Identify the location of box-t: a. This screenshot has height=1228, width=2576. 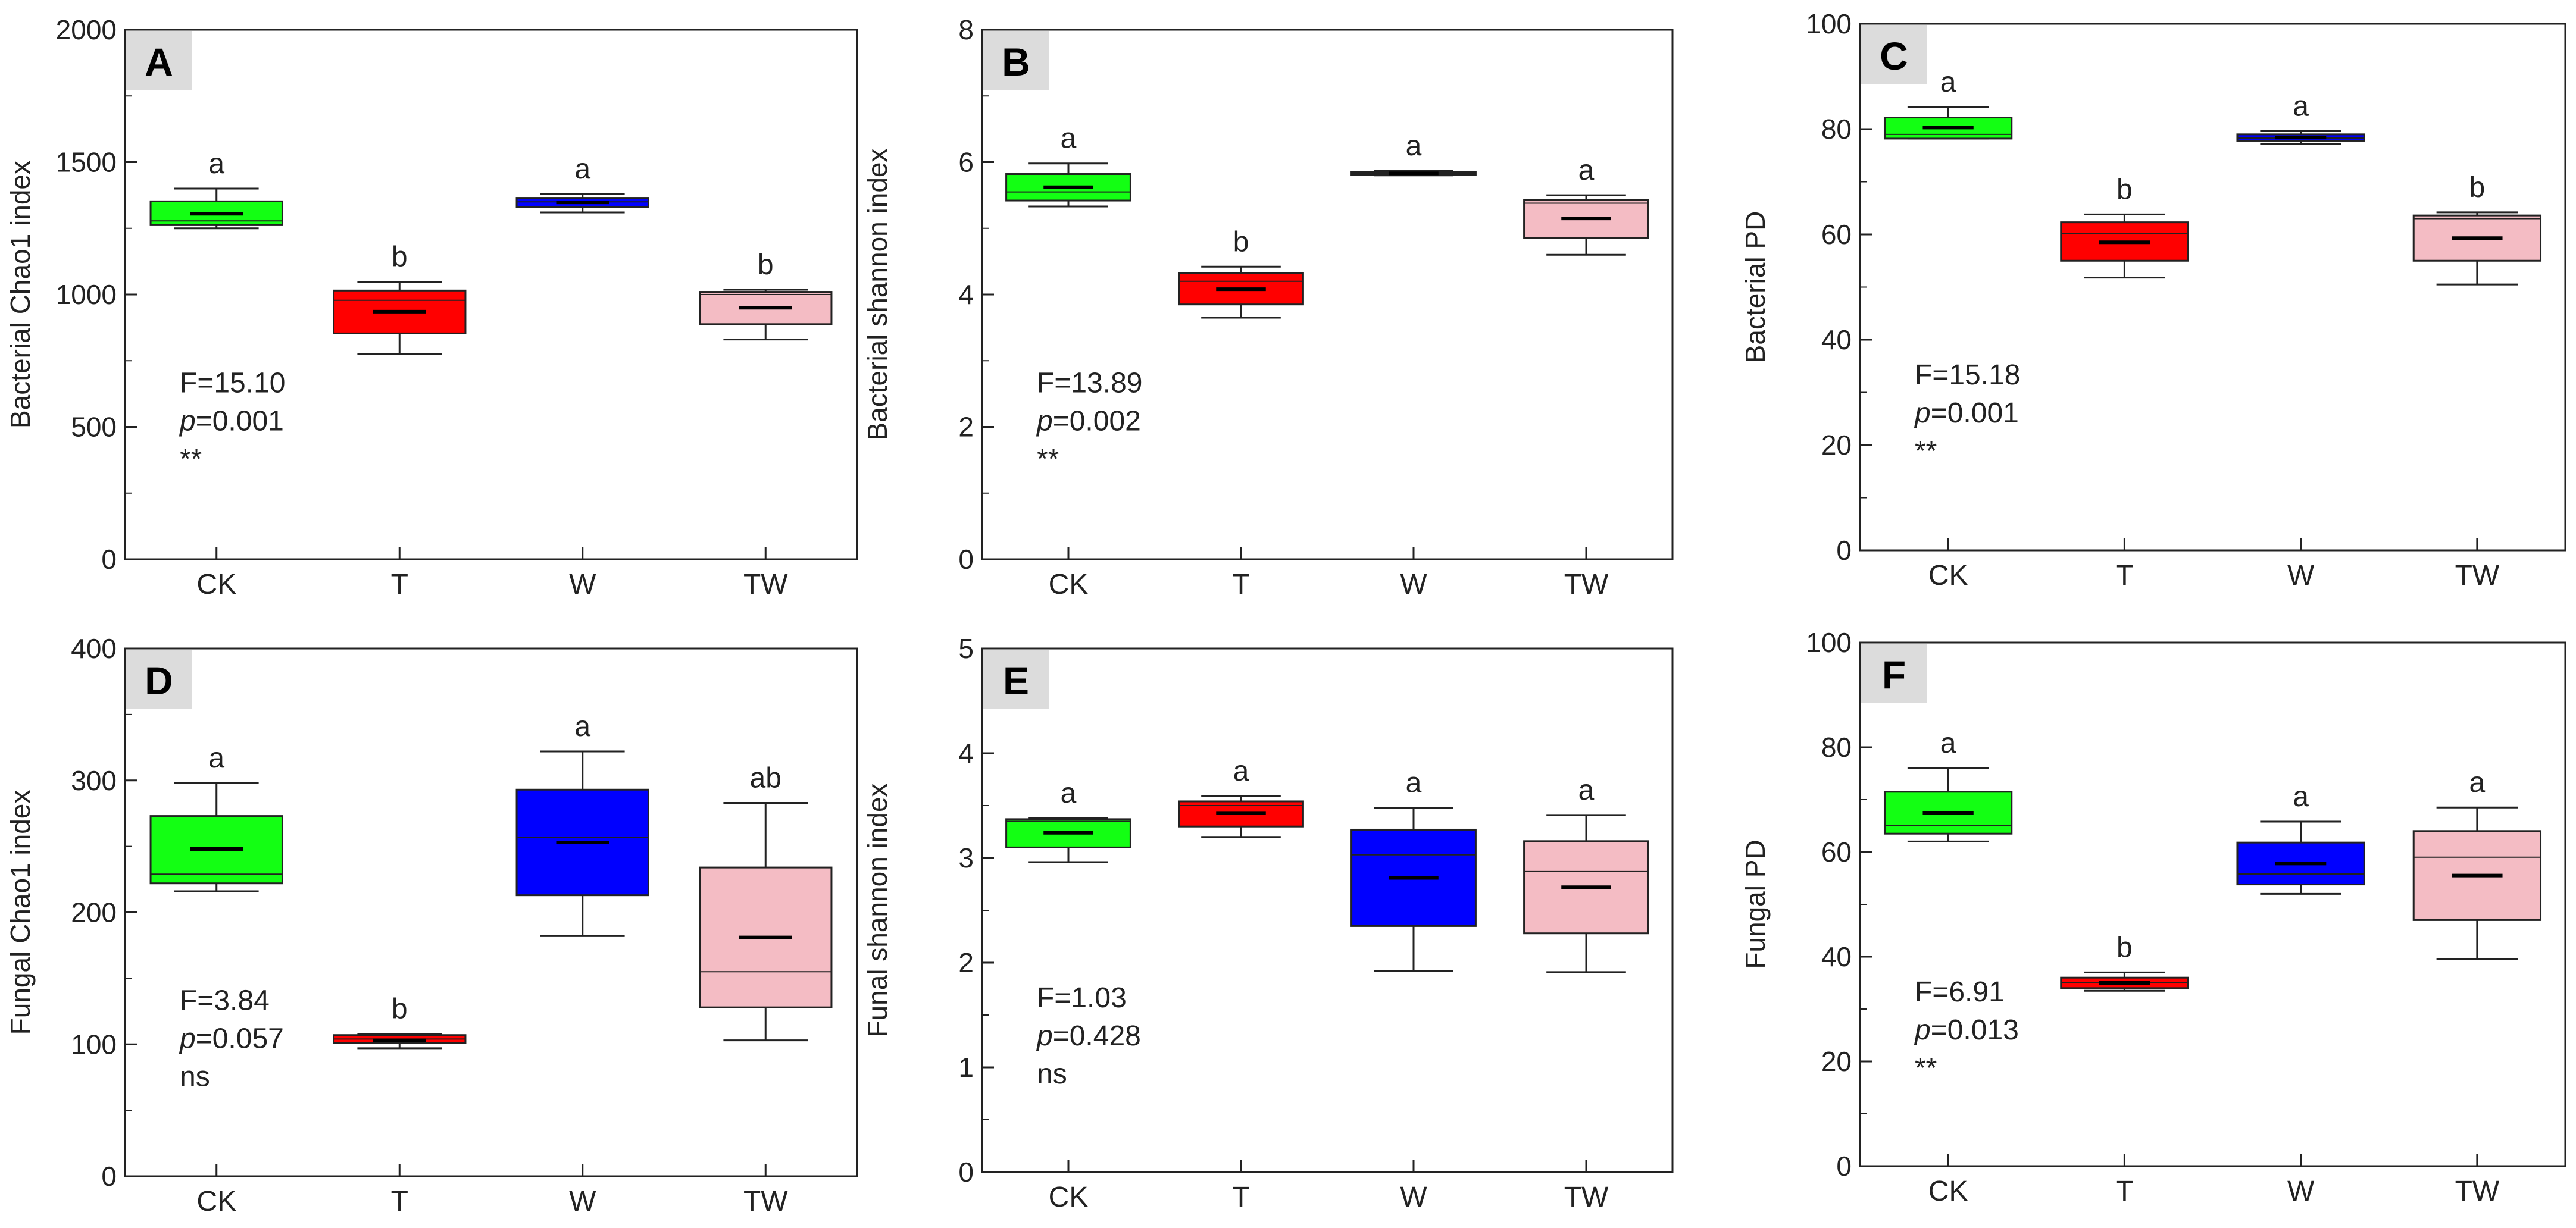
(1241, 797).